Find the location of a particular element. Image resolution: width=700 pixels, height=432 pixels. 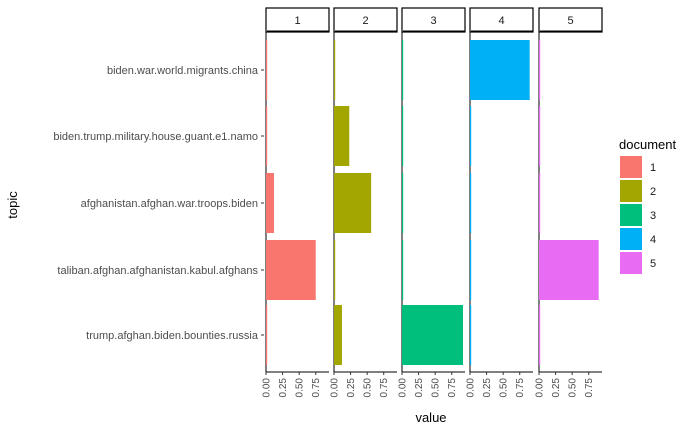

facet-strip-label: 5 is located at coordinates (570, 21).